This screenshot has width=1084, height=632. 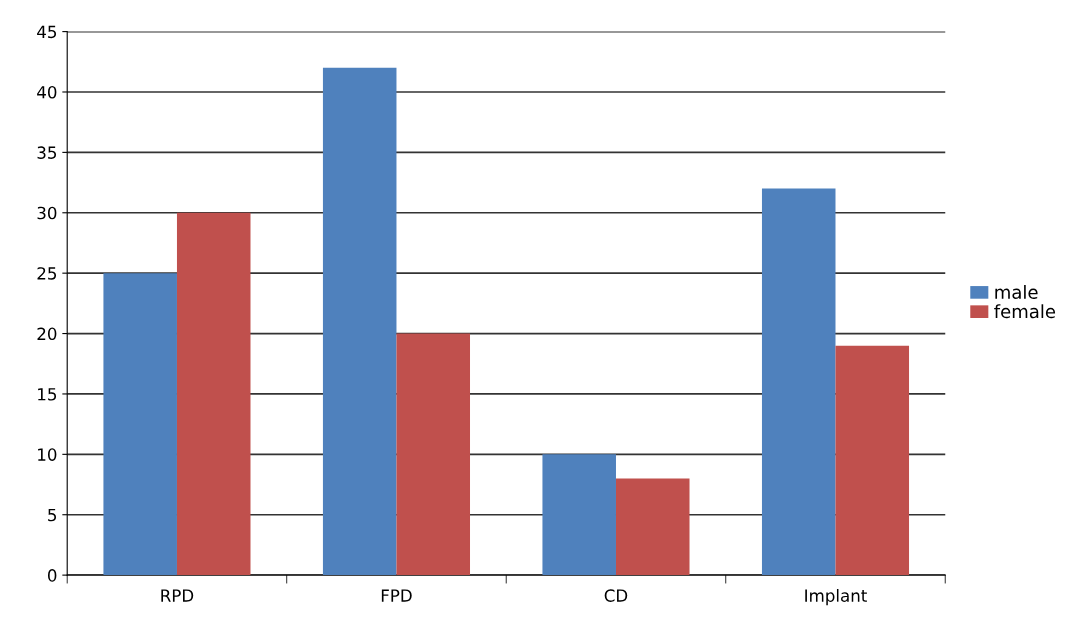 What do you see at coordinates (47, 32) in the screenshot?
I see `y-tick-label: 45` at bounding box center [47, 32].